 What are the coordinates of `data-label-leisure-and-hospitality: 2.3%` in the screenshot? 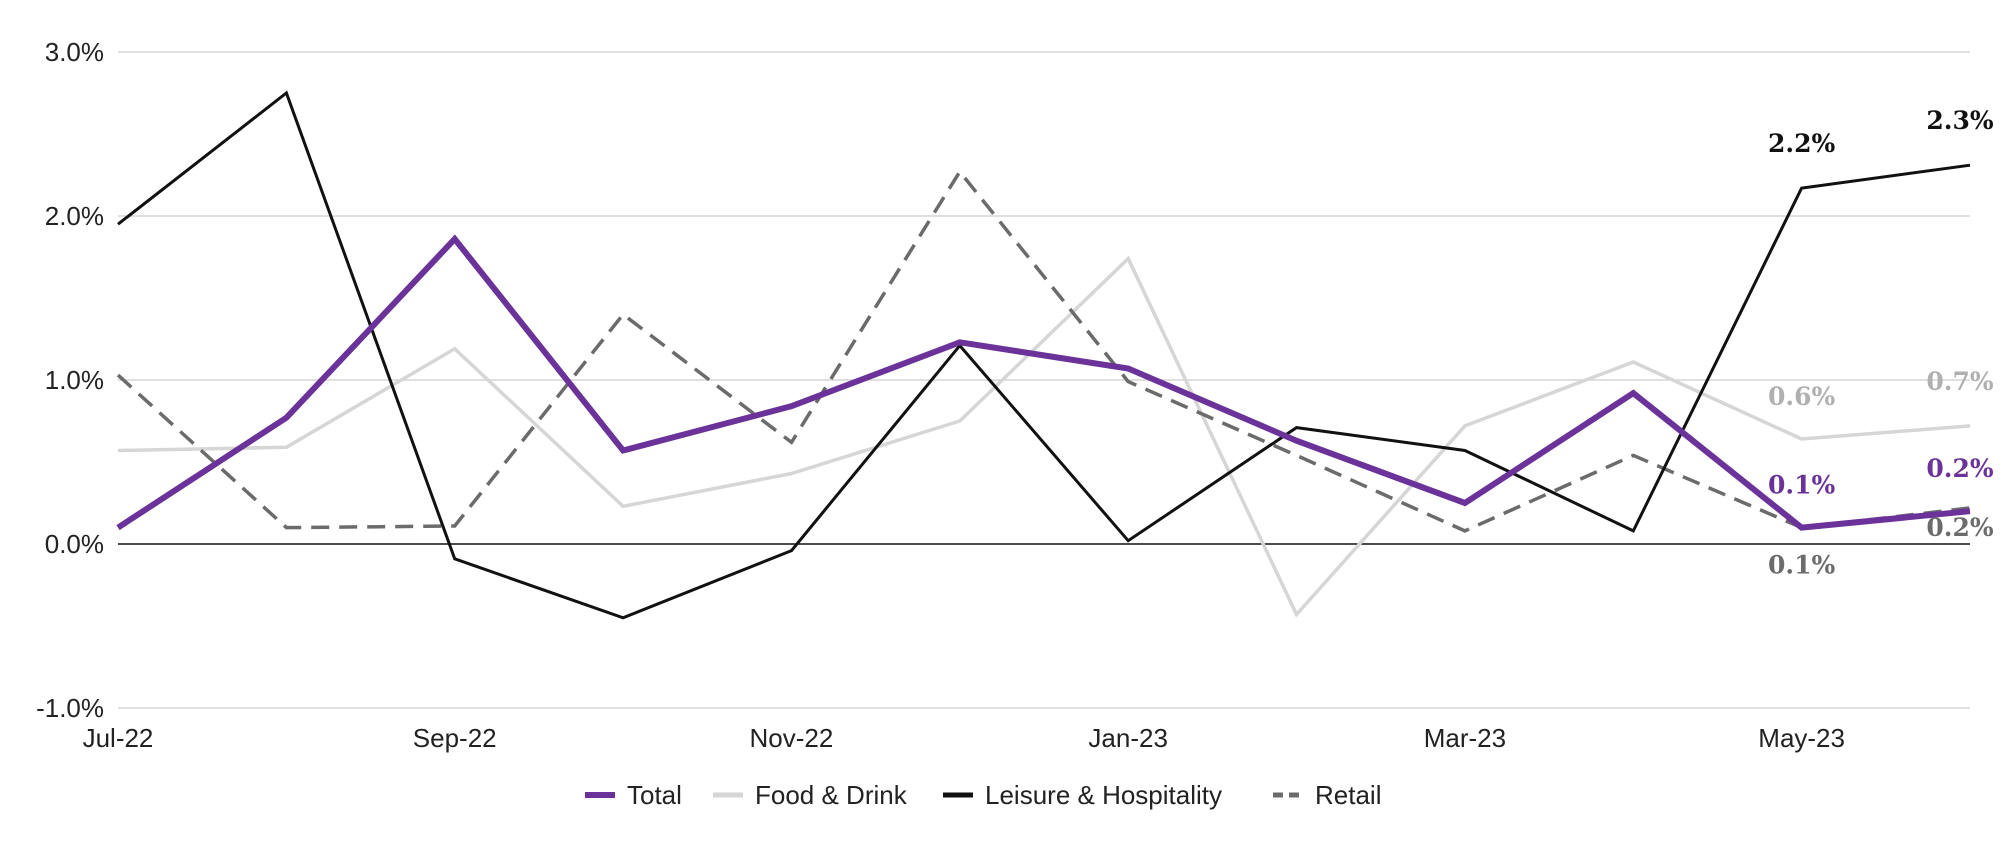 It's located at (1959, 120).